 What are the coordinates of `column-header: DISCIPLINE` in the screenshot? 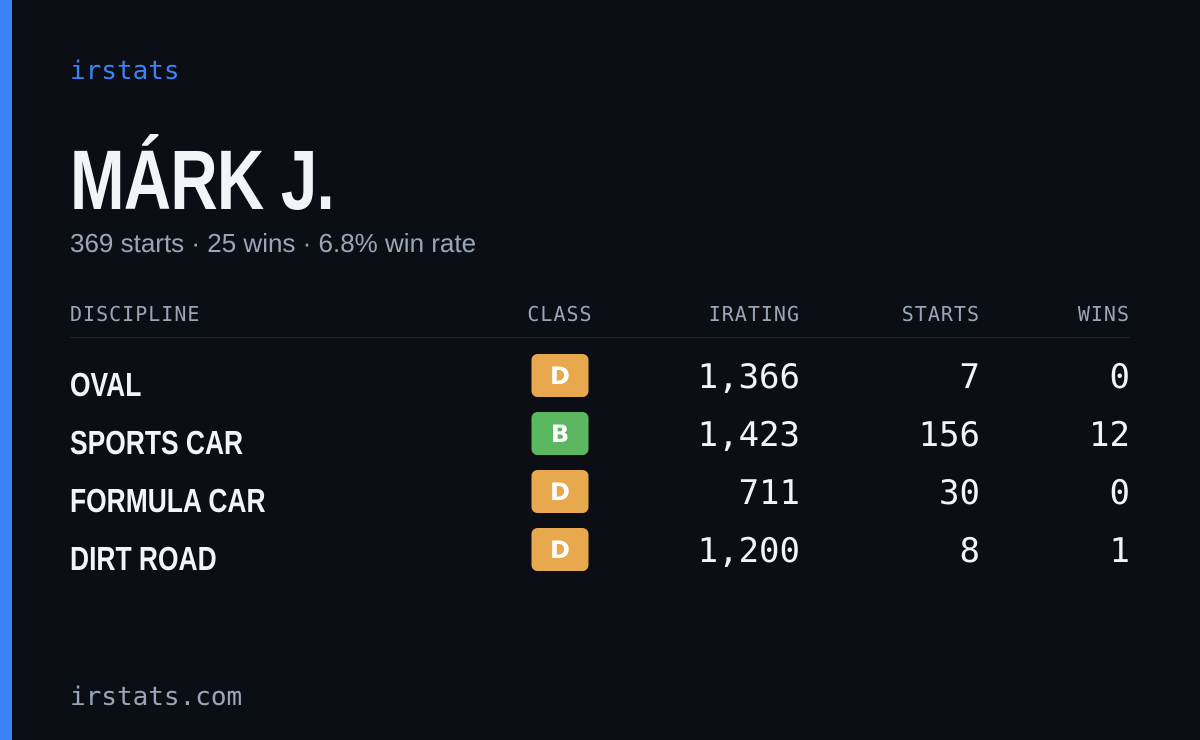 It's located at (135, 314).